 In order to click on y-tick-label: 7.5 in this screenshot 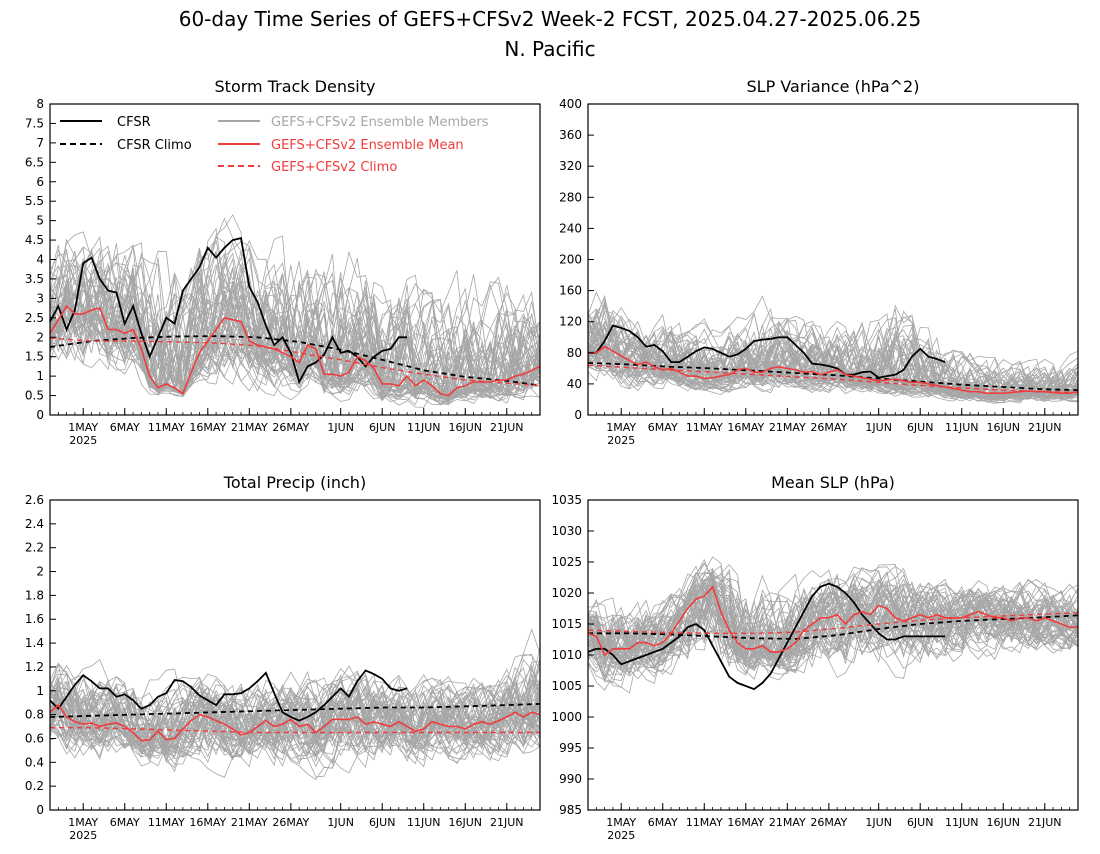, I will do `click(34, 123)`.